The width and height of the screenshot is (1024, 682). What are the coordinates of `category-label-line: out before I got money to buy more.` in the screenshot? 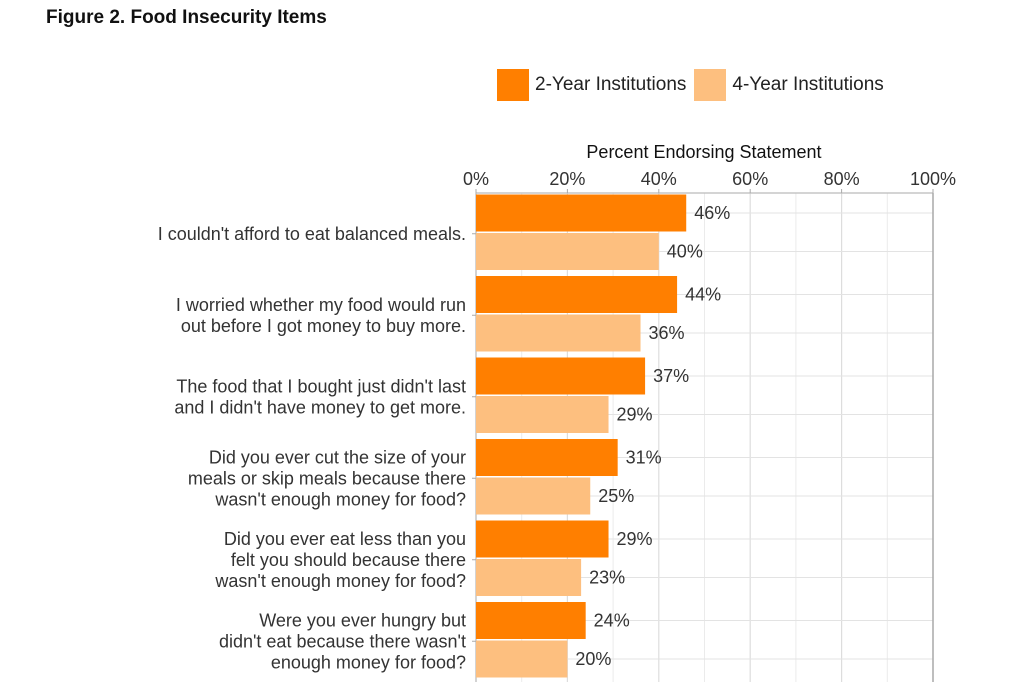 It's located at (323, 326).